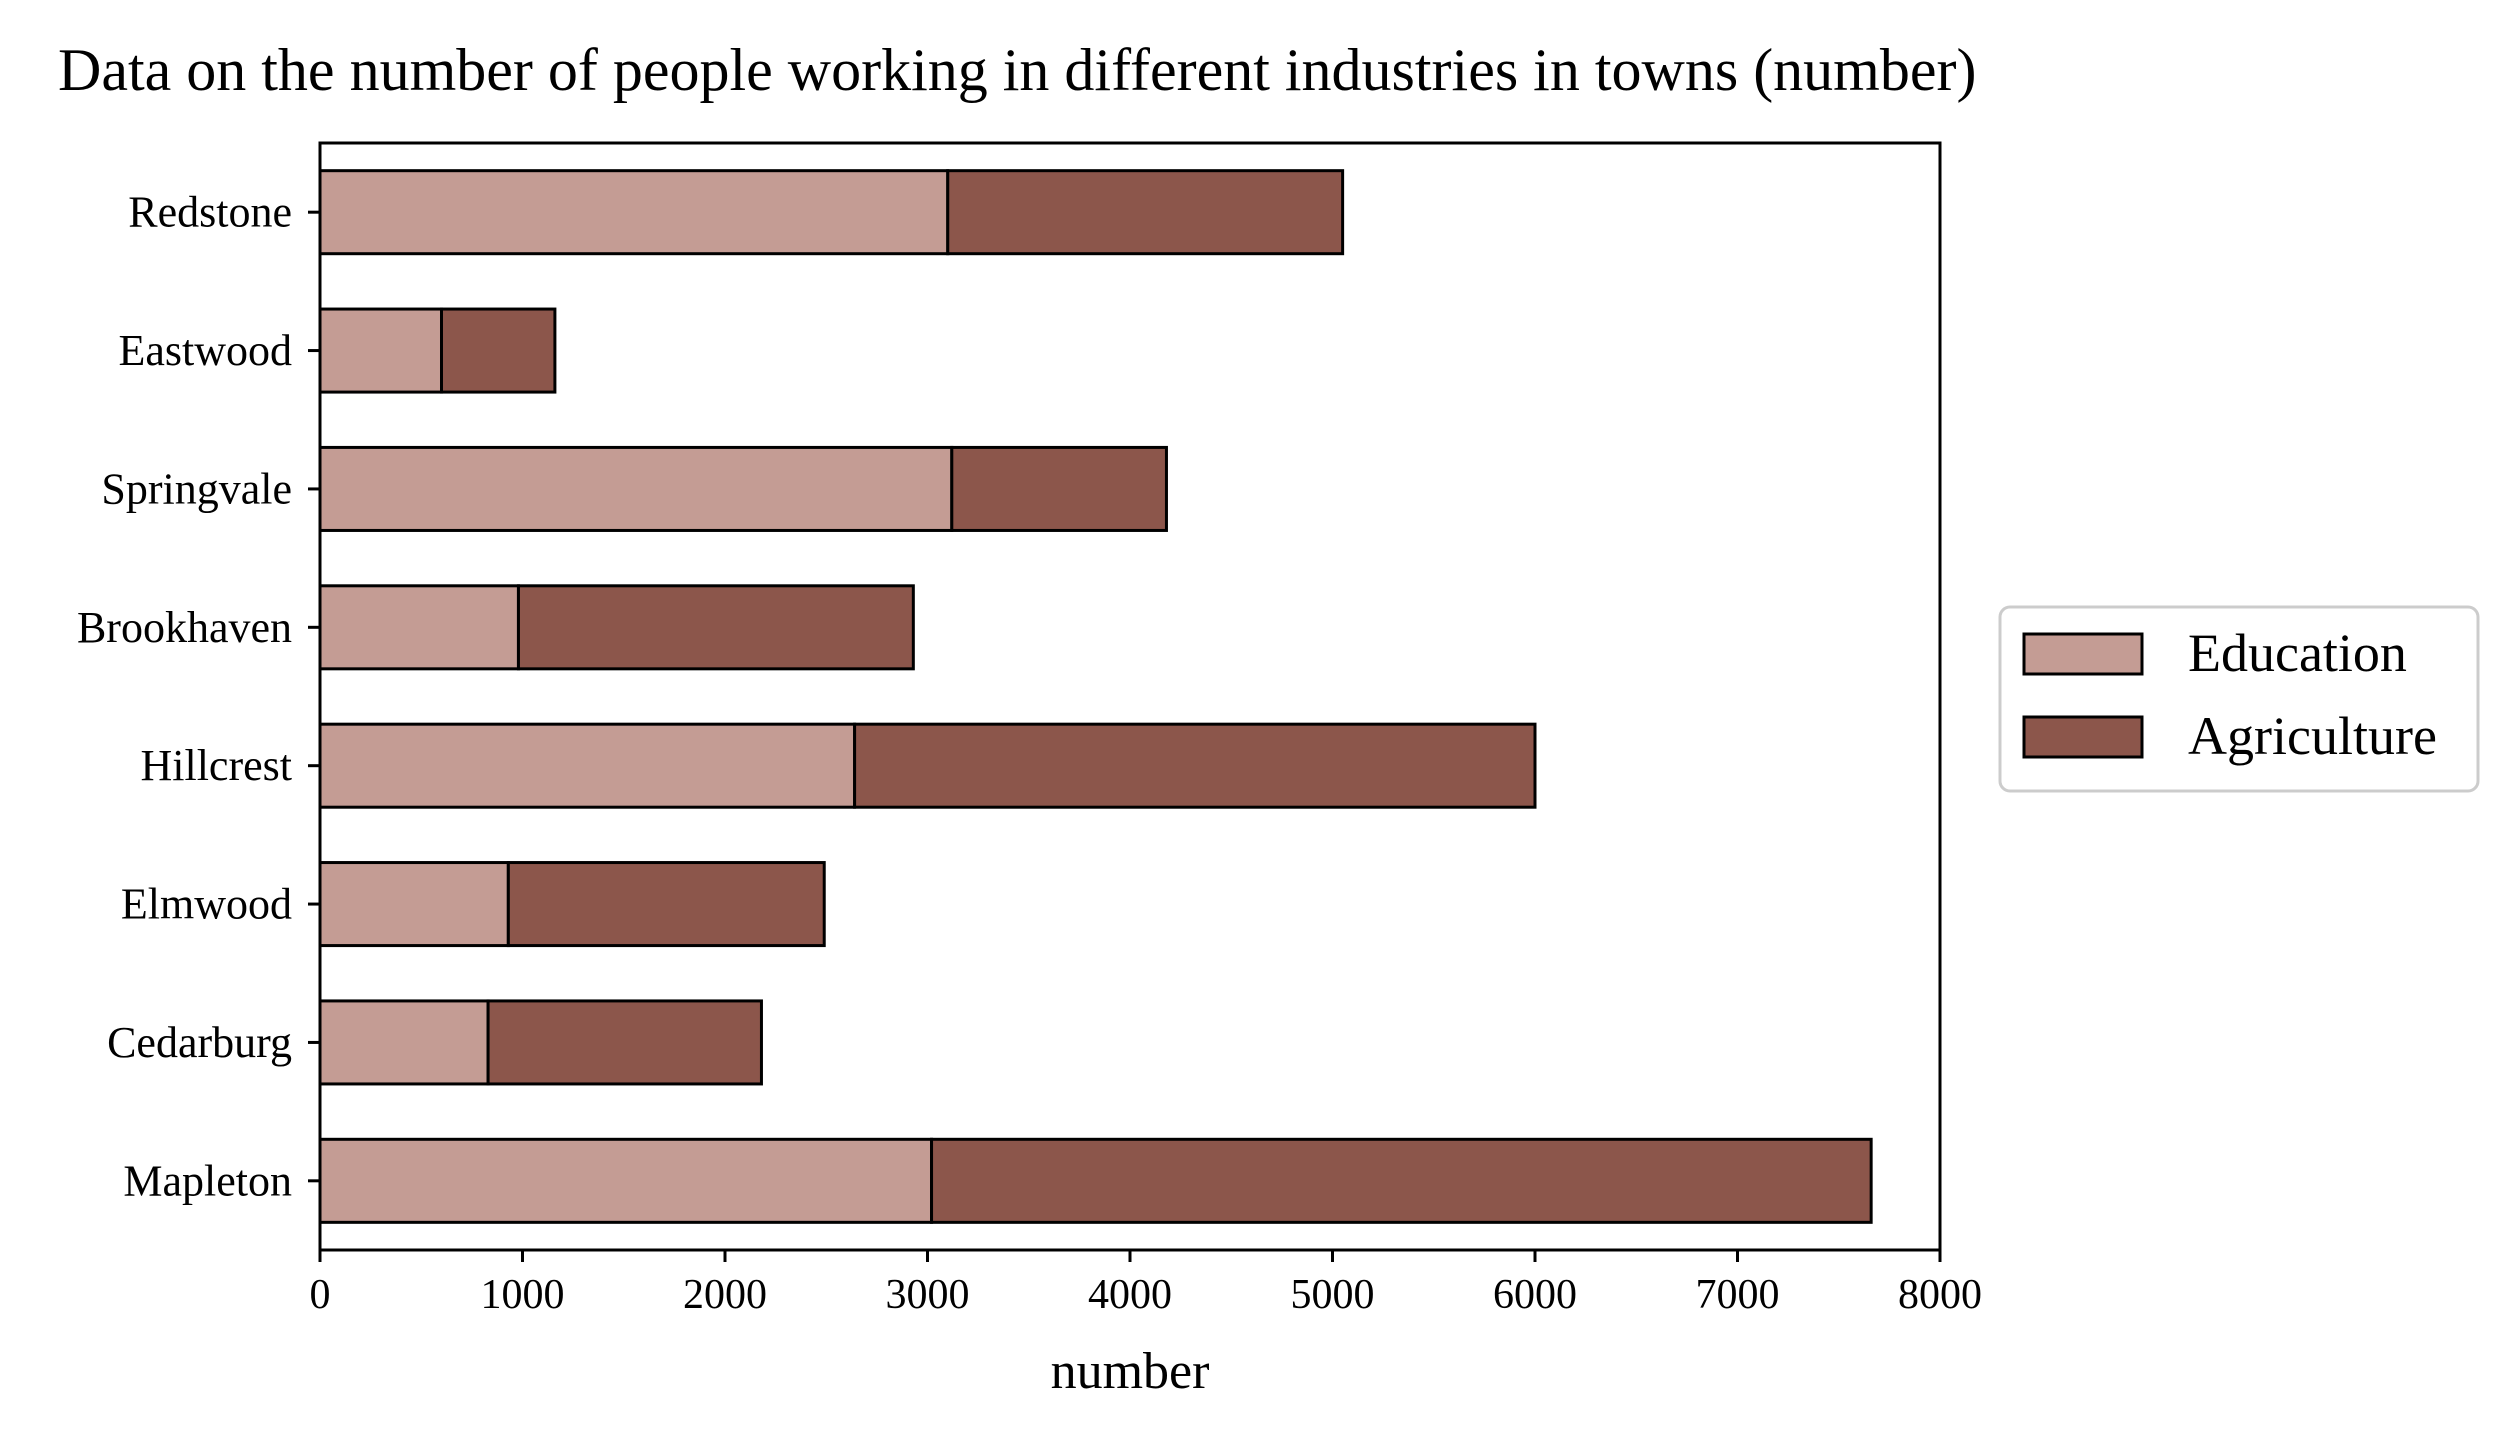 The height and width of the screenshot is (1440, 2520). What do you see at coordinates (404, 1042) in the screenshot?
I see `bar-education-cedarburg` at bounding box center [404, 1042].